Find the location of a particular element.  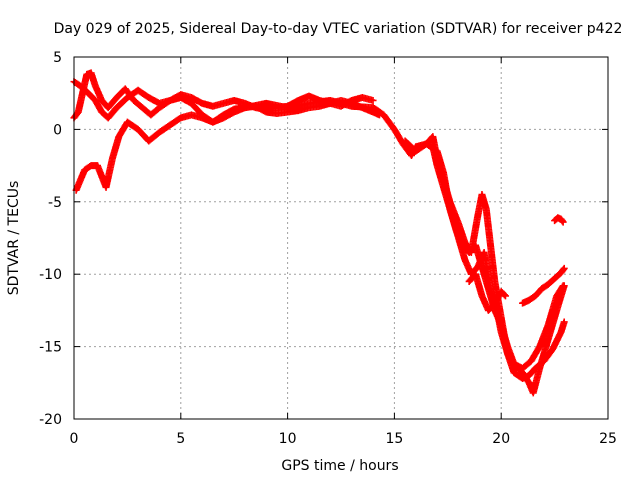

y-tick-label: 5 is located at coordinates (57, 58).